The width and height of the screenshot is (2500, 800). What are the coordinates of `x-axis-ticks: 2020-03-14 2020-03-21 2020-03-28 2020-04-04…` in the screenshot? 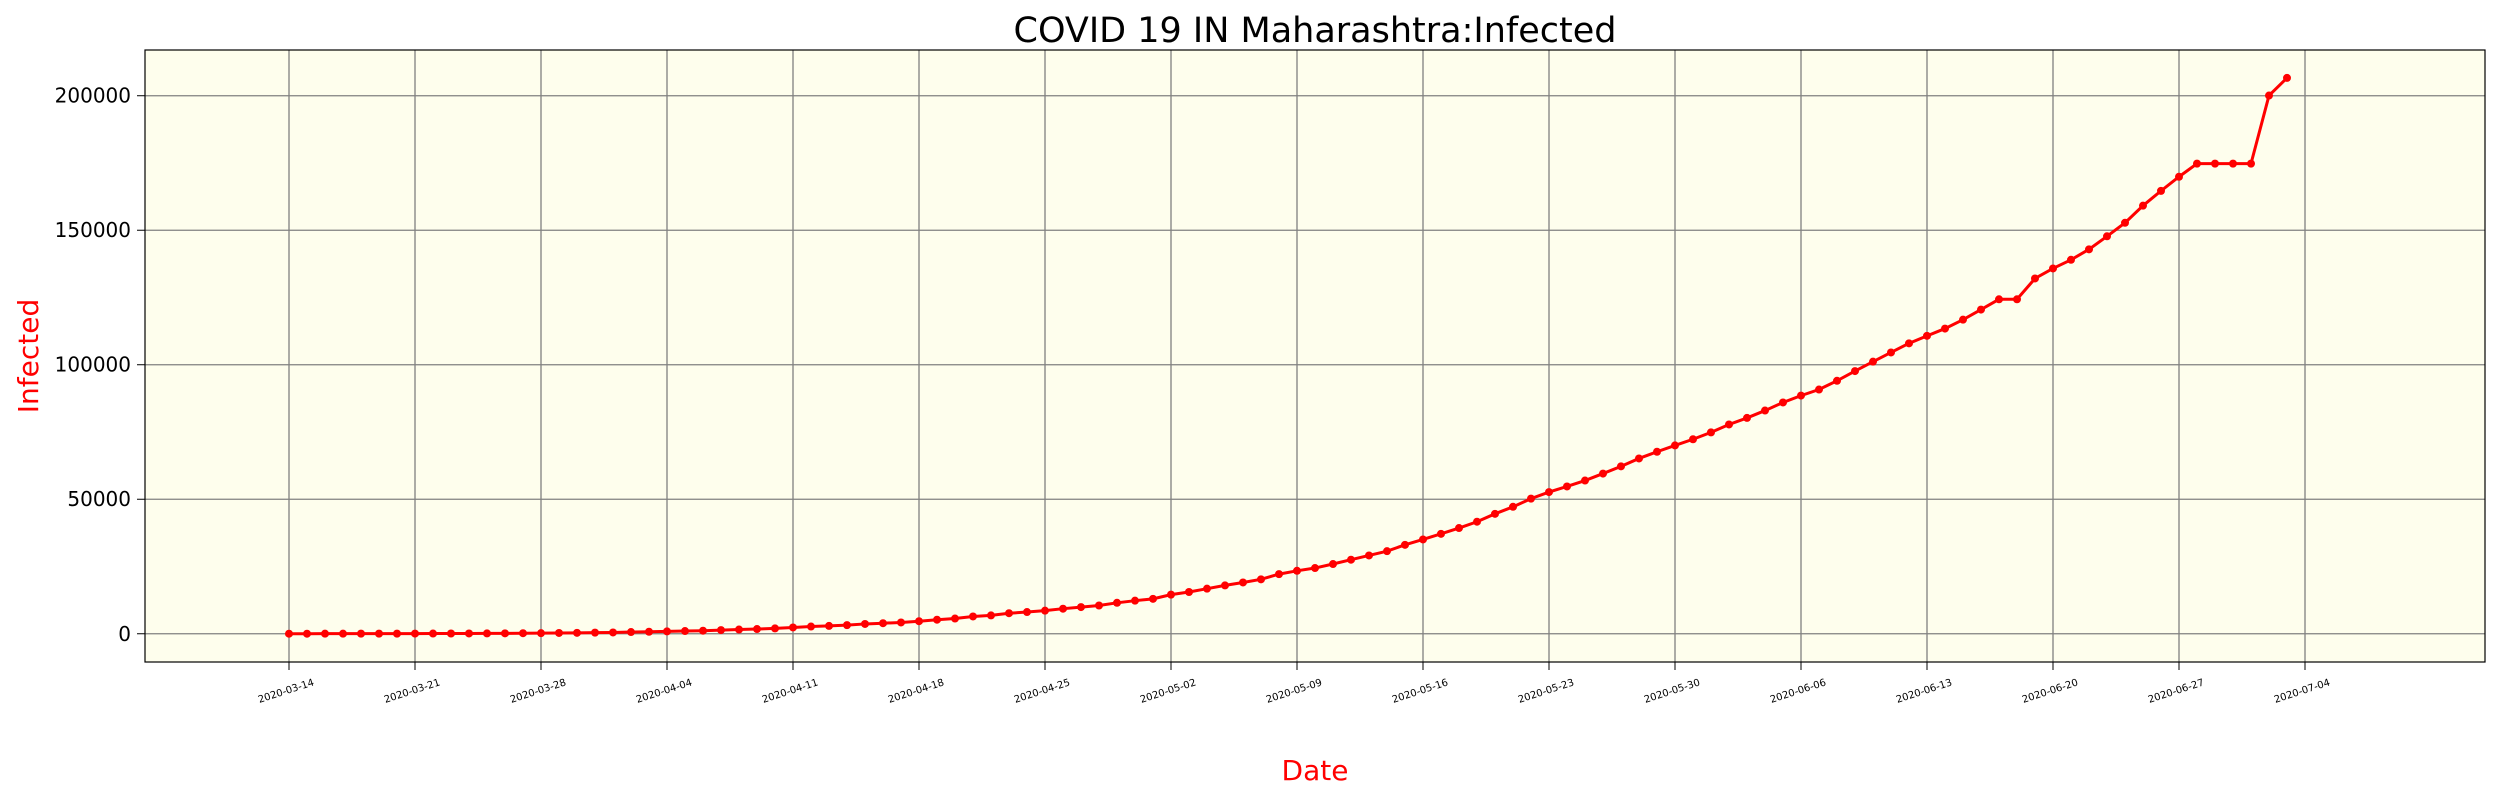 It's located at (1294, 684).